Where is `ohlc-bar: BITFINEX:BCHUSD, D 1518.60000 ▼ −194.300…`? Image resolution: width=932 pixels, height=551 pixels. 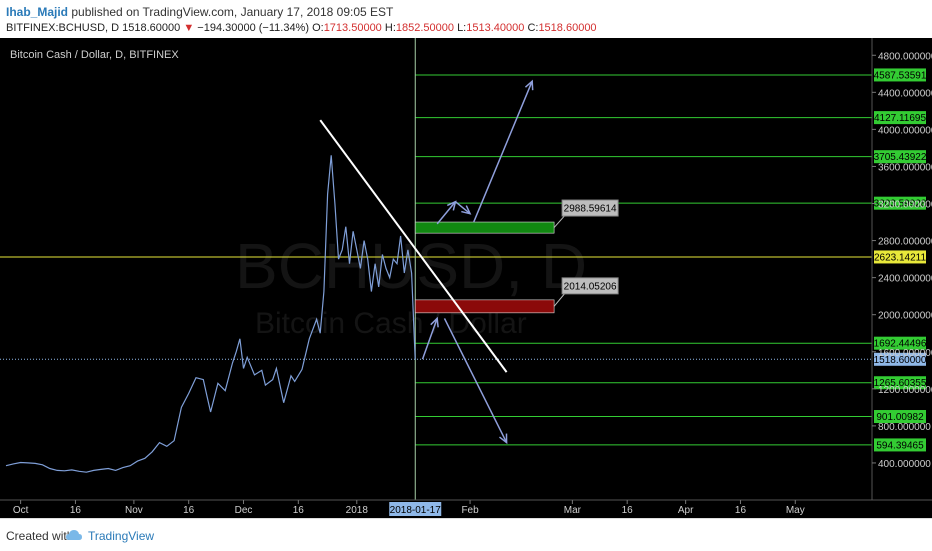 ohlc-bar: BITFINEX:BCHUSD, D 1518.60000 ▼ −194.300… is located at coordinates (301, 28).